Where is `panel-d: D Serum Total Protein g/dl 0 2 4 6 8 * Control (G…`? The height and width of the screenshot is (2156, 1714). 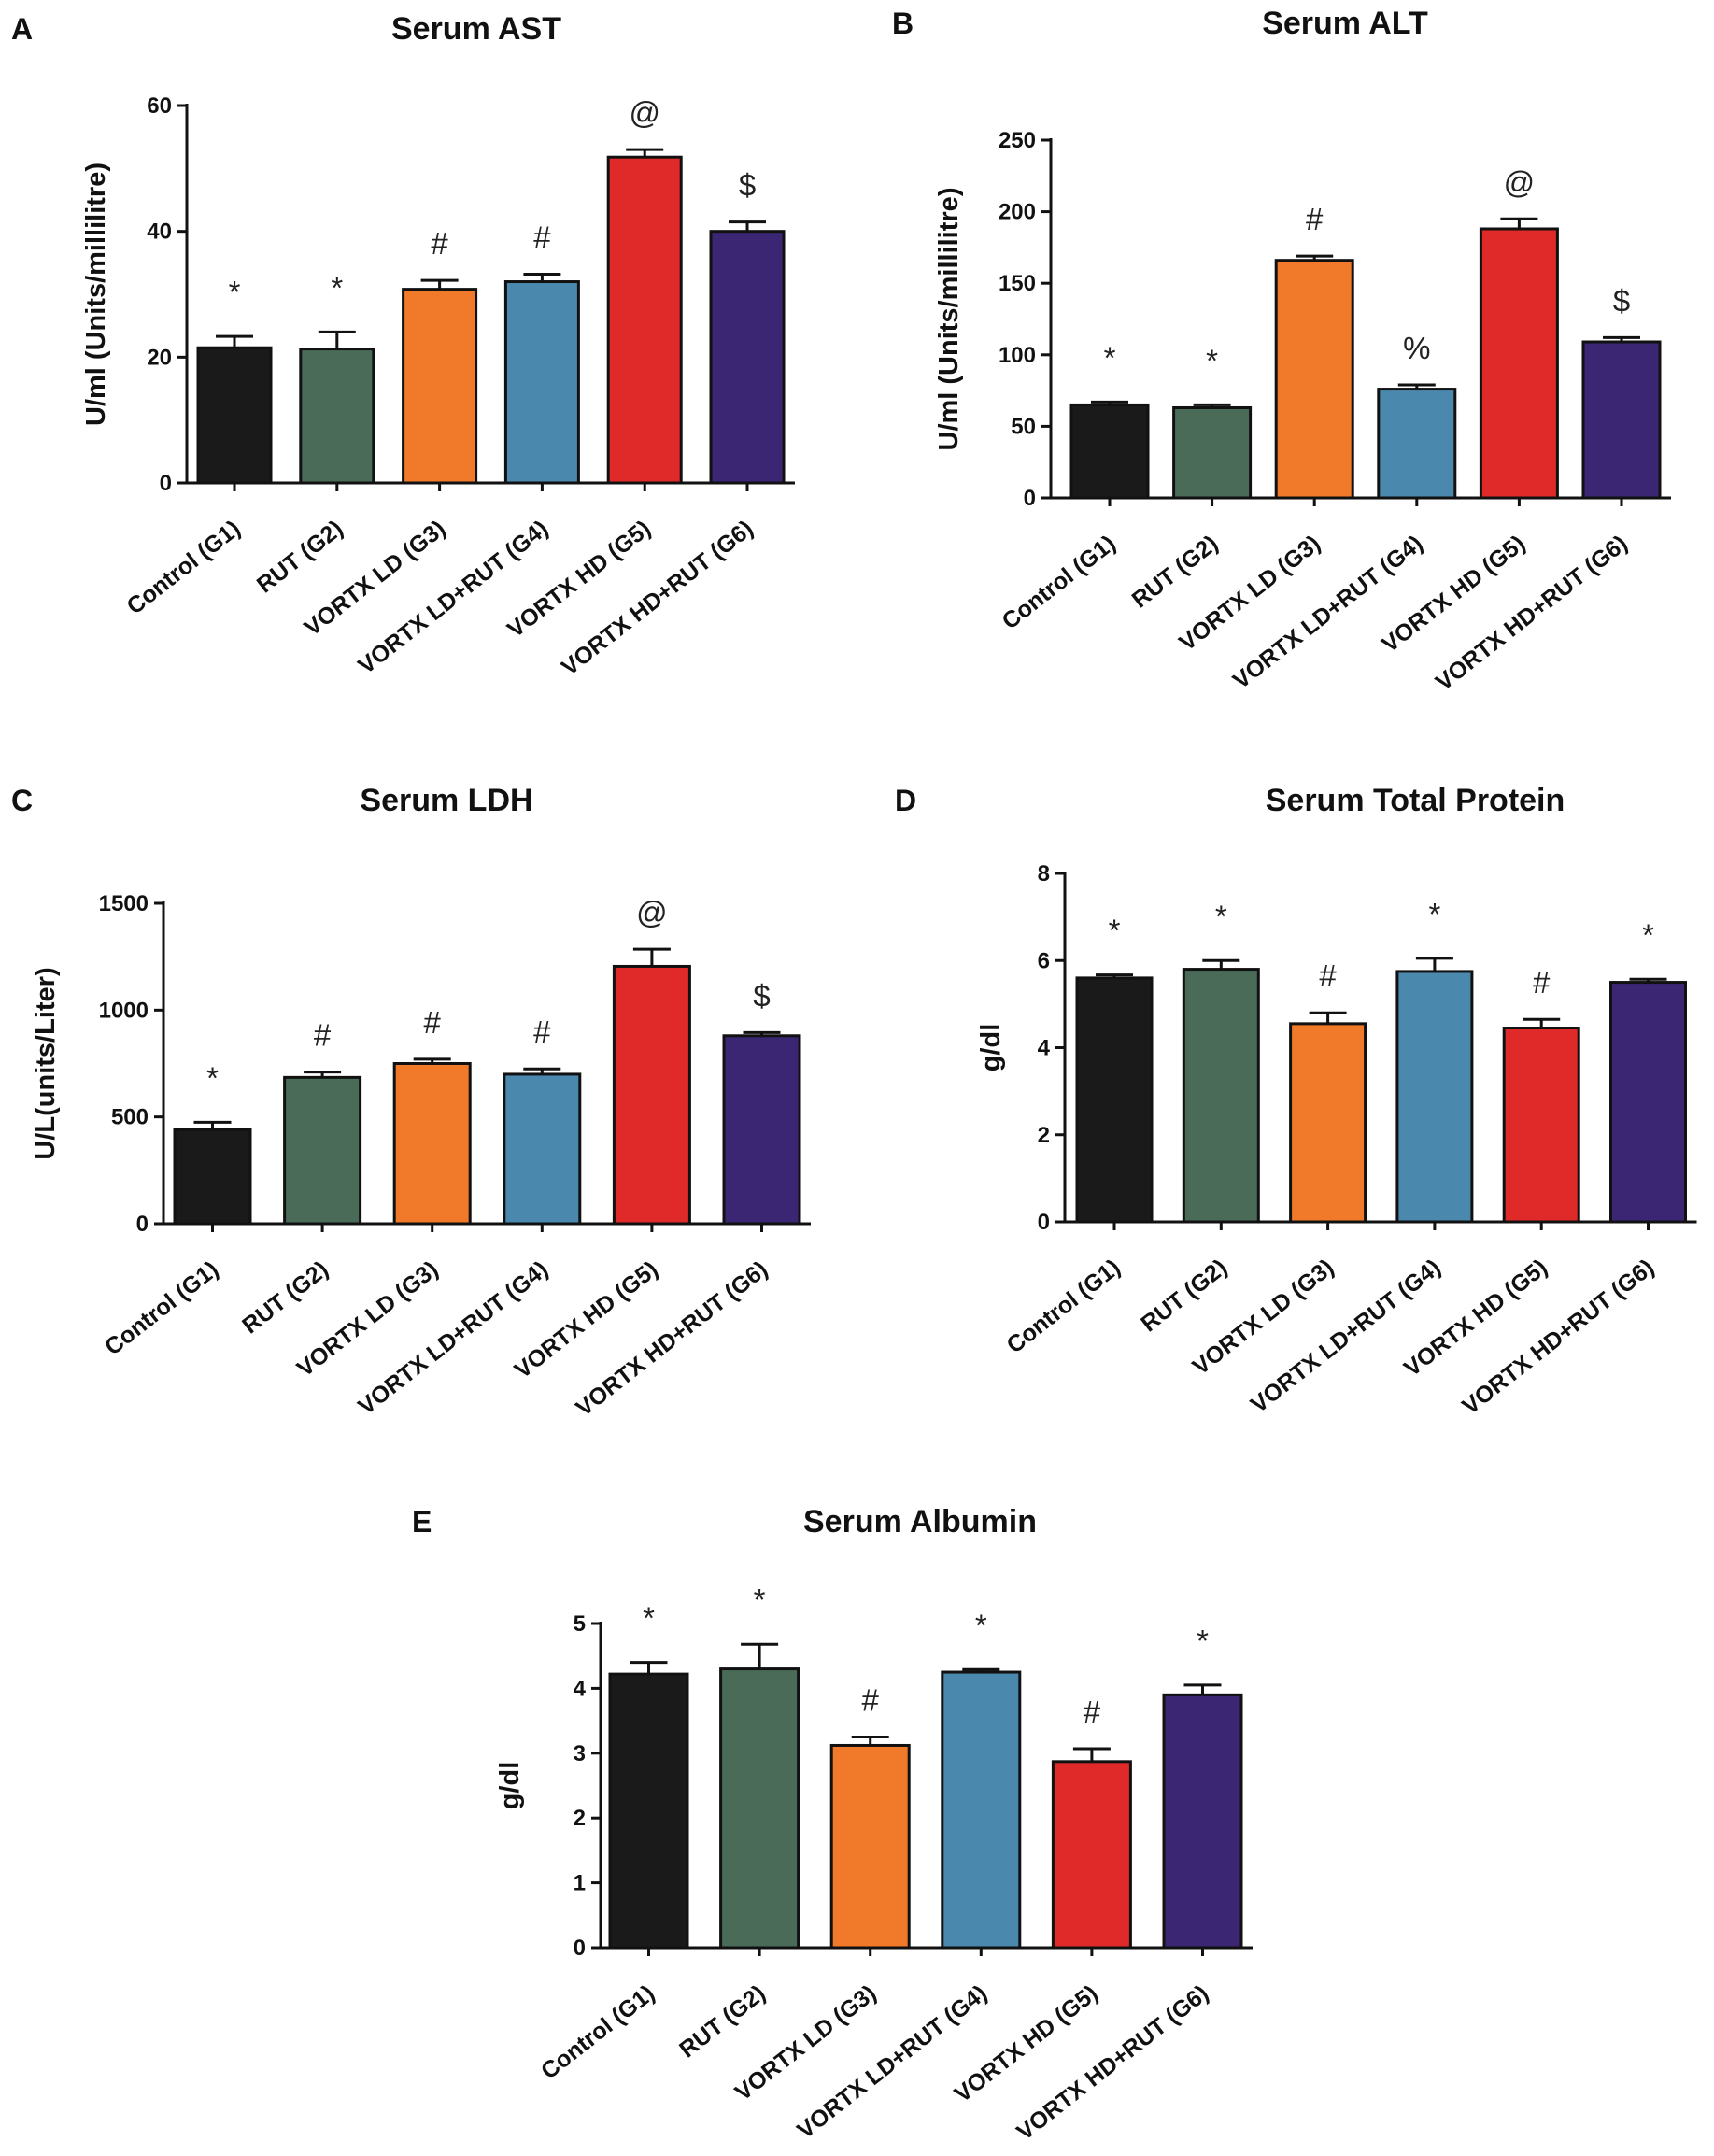 panel-d: D Serum Total Protein g/dl 0 2 4 6 8 * Control (G… is located at coordinates (1296, 1101).